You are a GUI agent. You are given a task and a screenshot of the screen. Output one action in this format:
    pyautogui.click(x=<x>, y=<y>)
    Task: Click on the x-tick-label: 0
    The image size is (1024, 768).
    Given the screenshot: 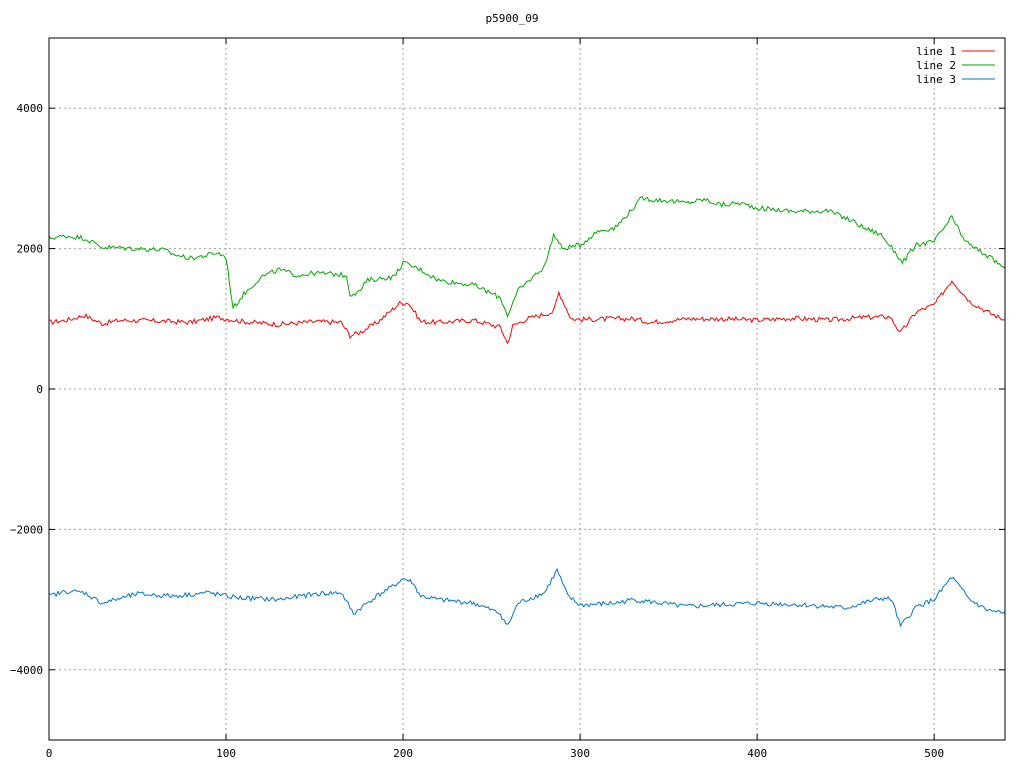 What is the action you would take?
    pyautogui.click(x=49, y=753)
    